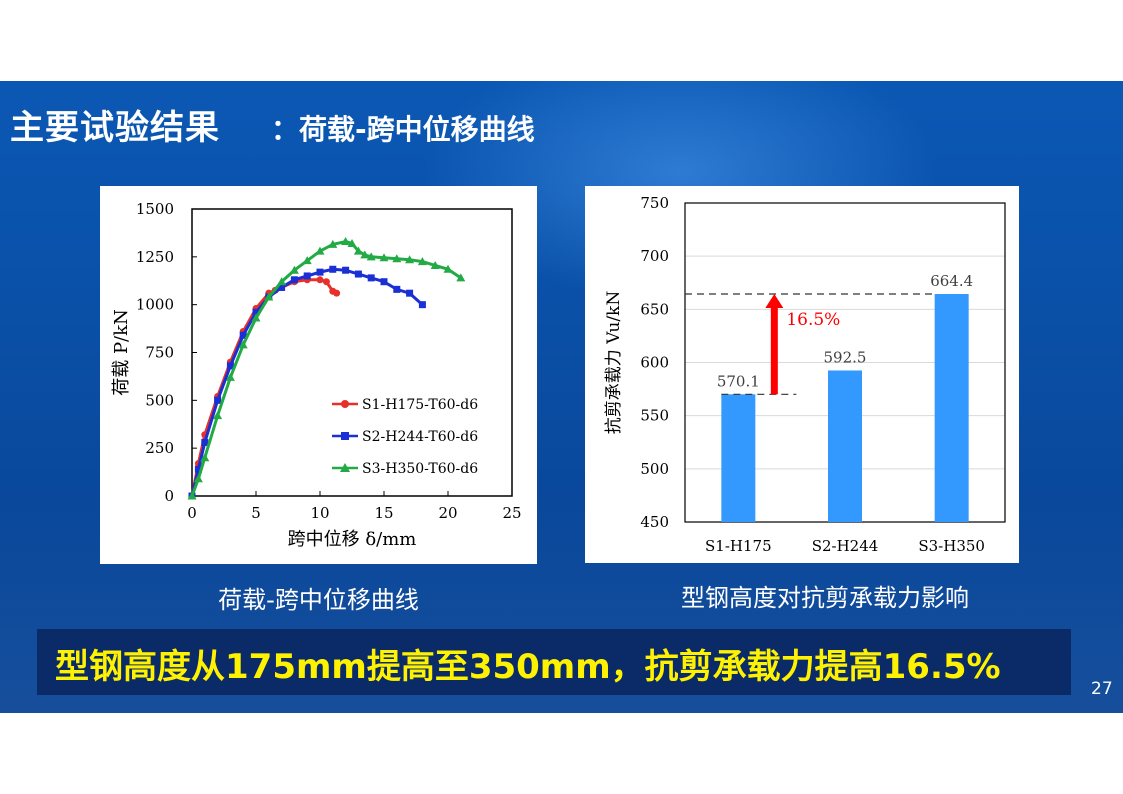 The height and width of the screenshot is (794, 1123). I want to click on bar-value-label: 570.1, so click(738, 381).